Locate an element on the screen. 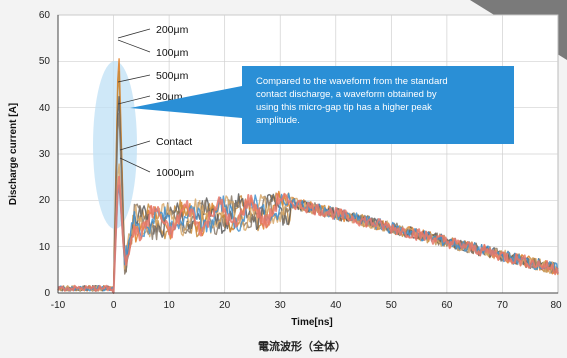 The width and height of the screenshot is (567, 358). x-tick-label: -10 is located at coordinates (58, 305).